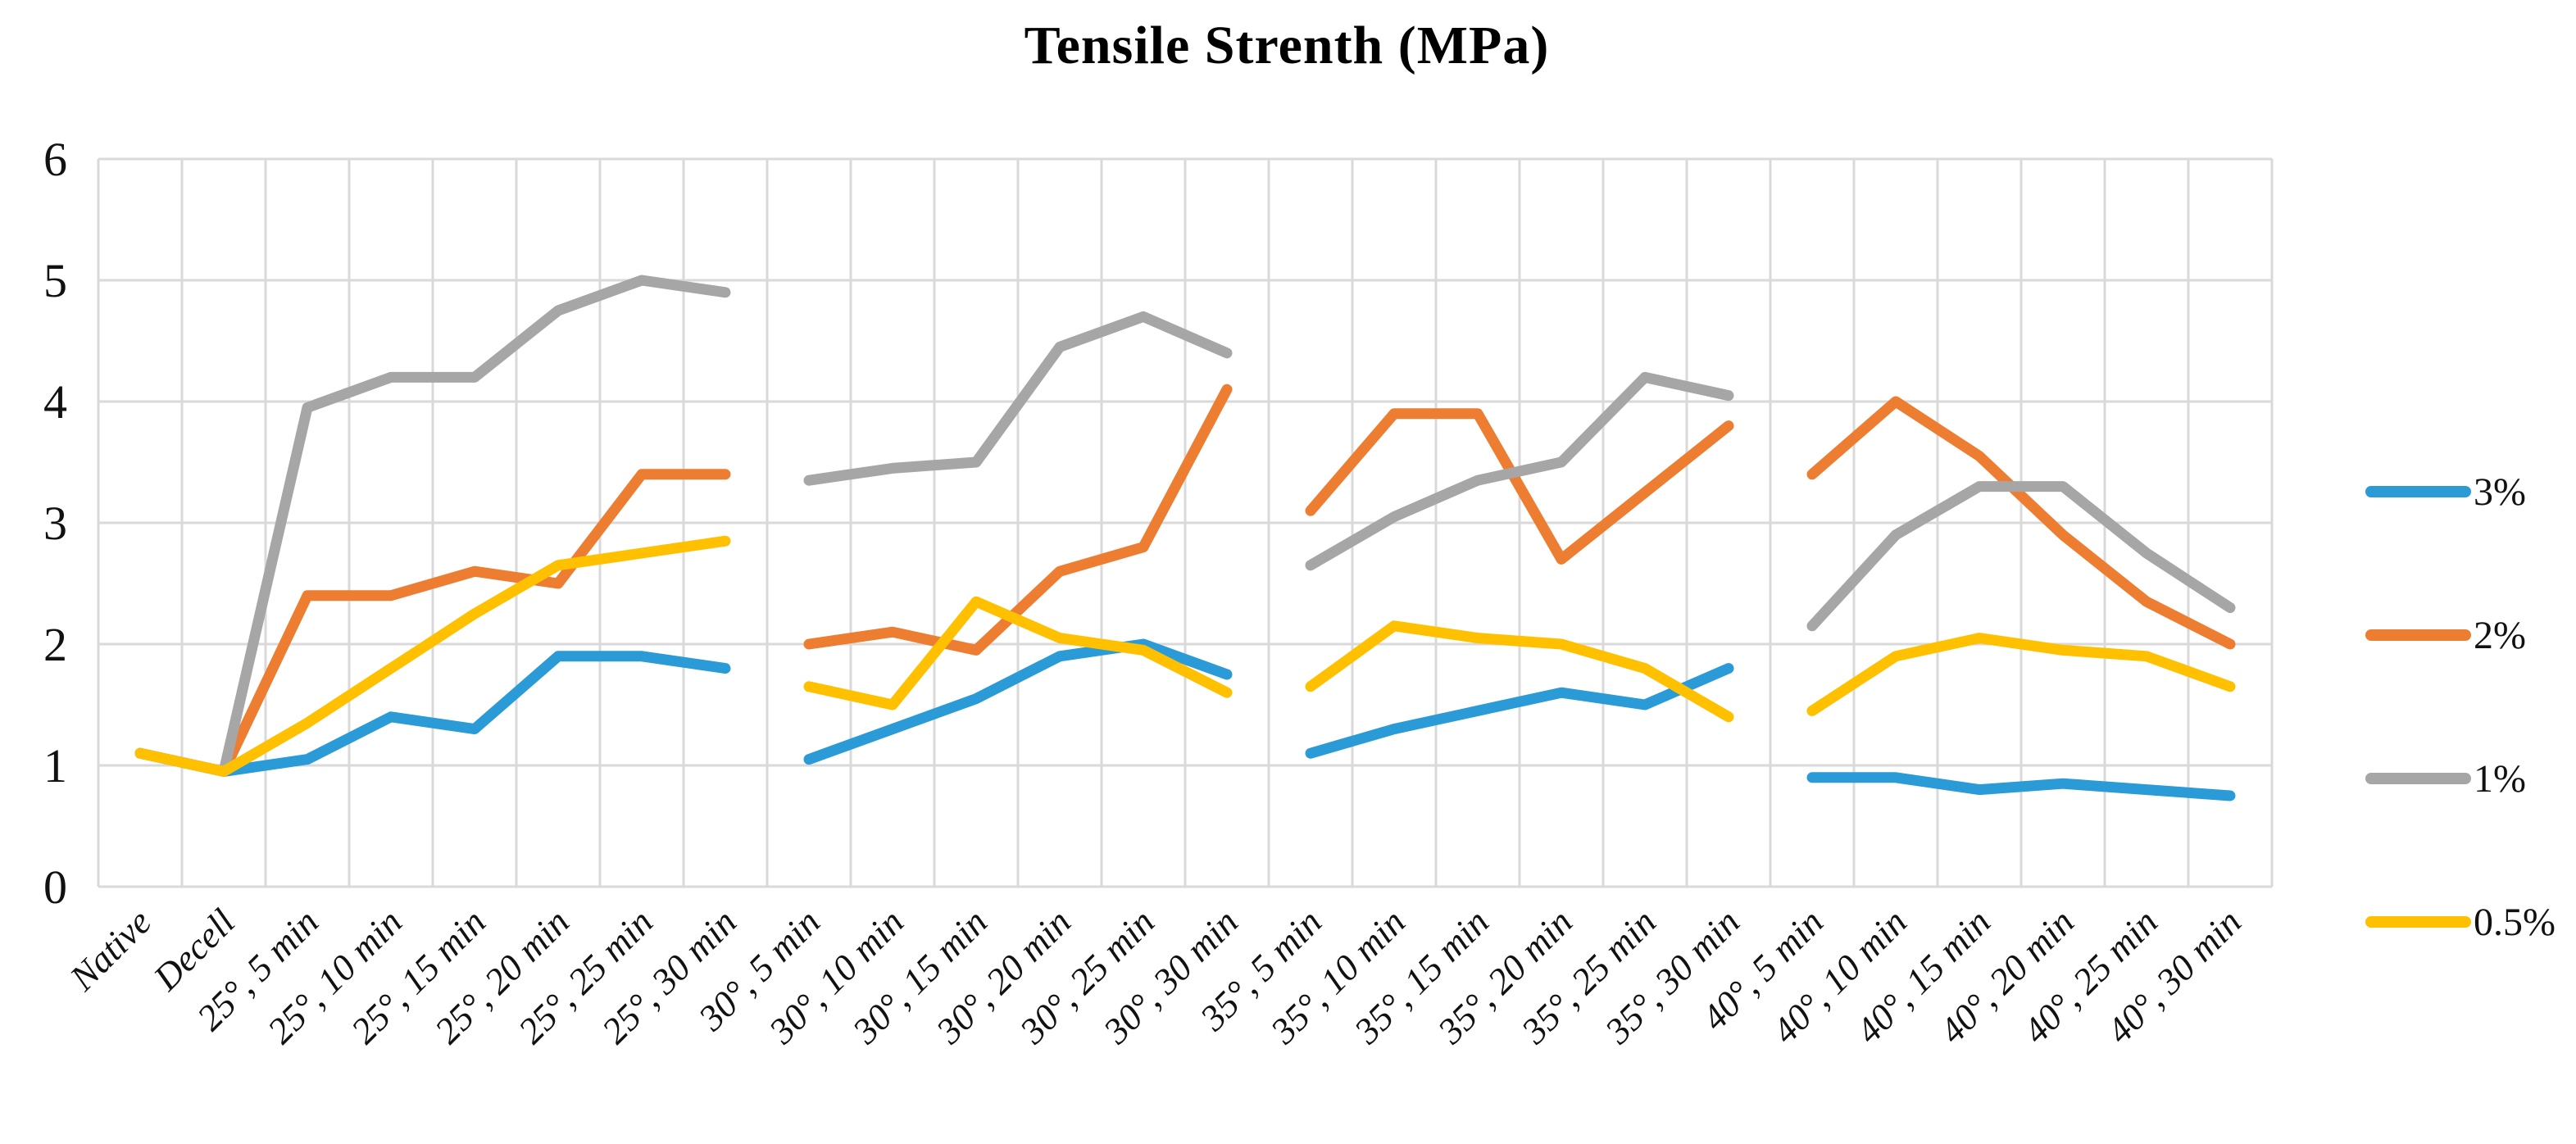  What do you see at coordinates (2500, 492) in the screenshot?
I see `legend-label-3pct: 3%` at bounding box center [2500, 492].